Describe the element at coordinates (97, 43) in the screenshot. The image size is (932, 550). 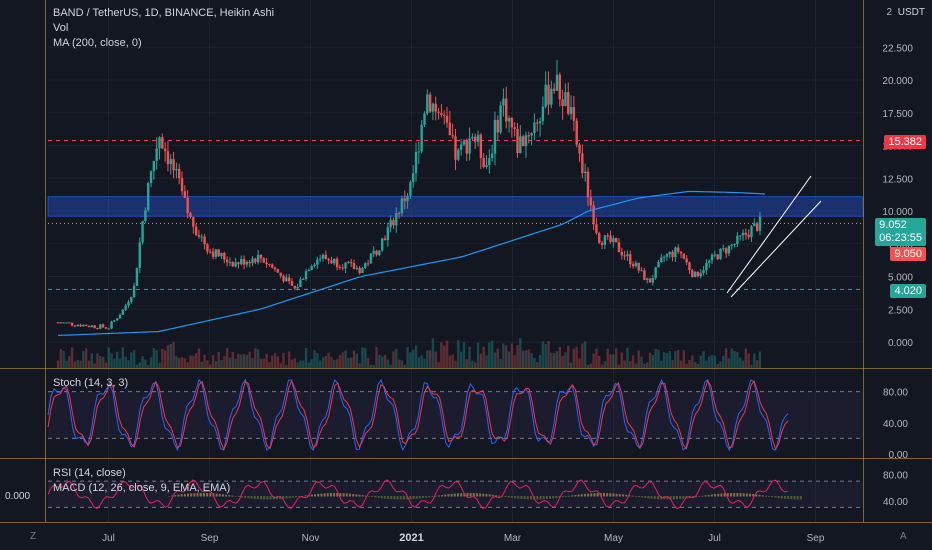
I see `ma-legend: MA (200, close, 0)` at that location.